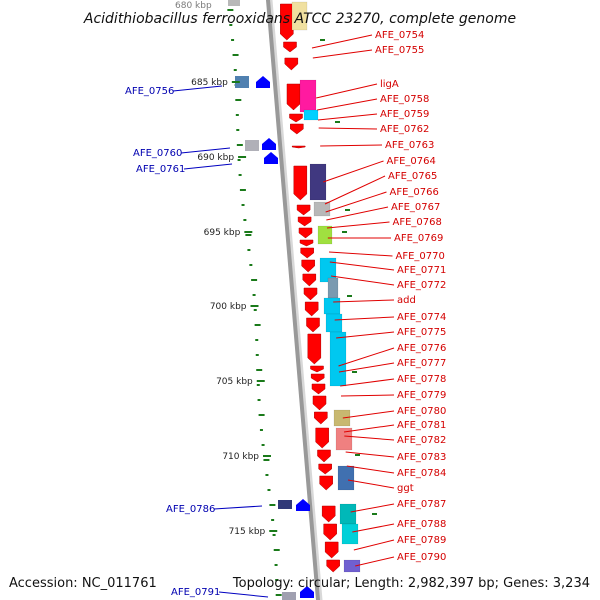  I want to click on backbone-shadow, so click(296, 300).